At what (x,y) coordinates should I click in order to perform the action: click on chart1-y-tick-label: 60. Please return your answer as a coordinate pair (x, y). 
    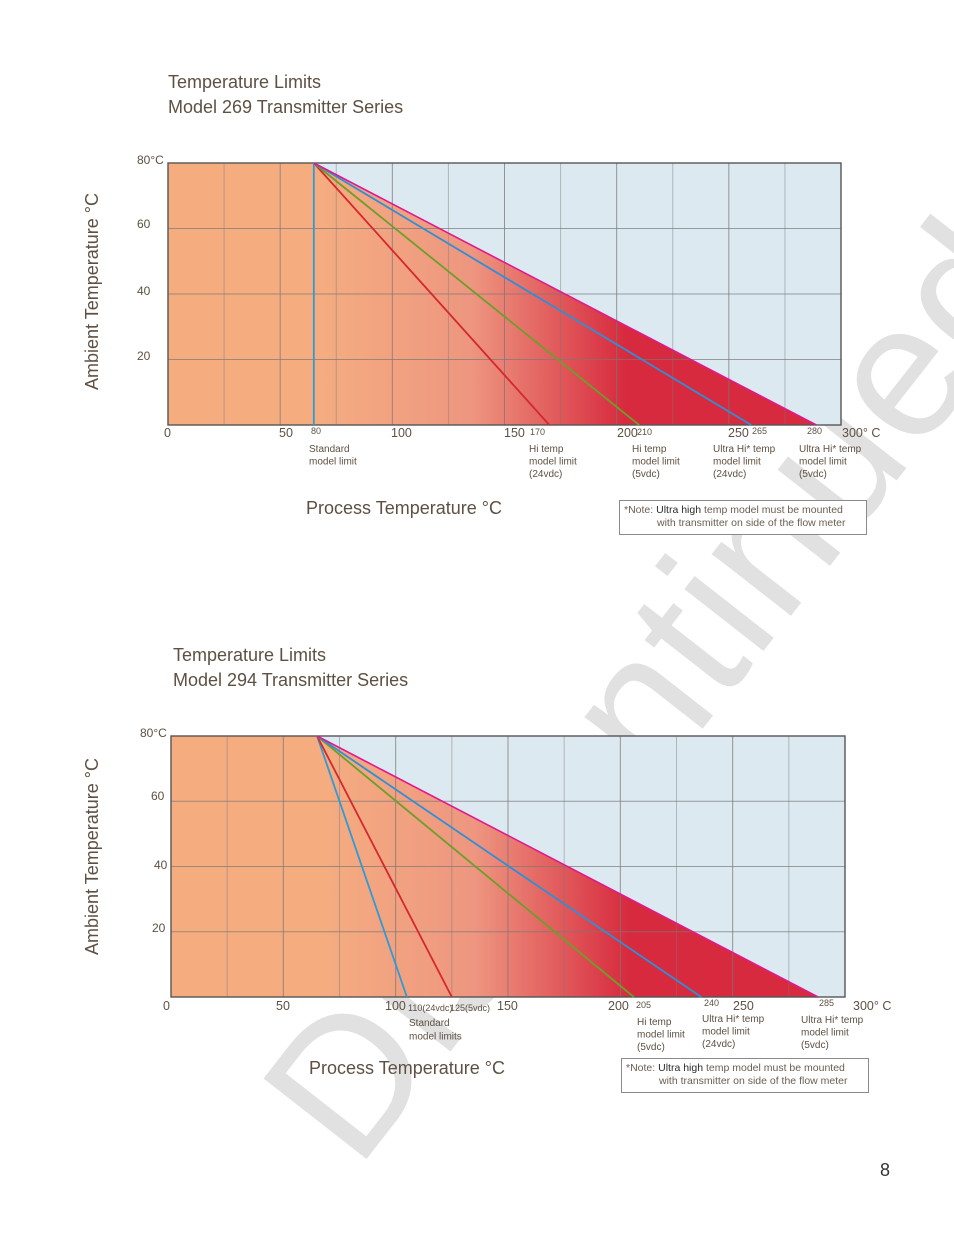
    Looking at the image, I should click on (144, 224).